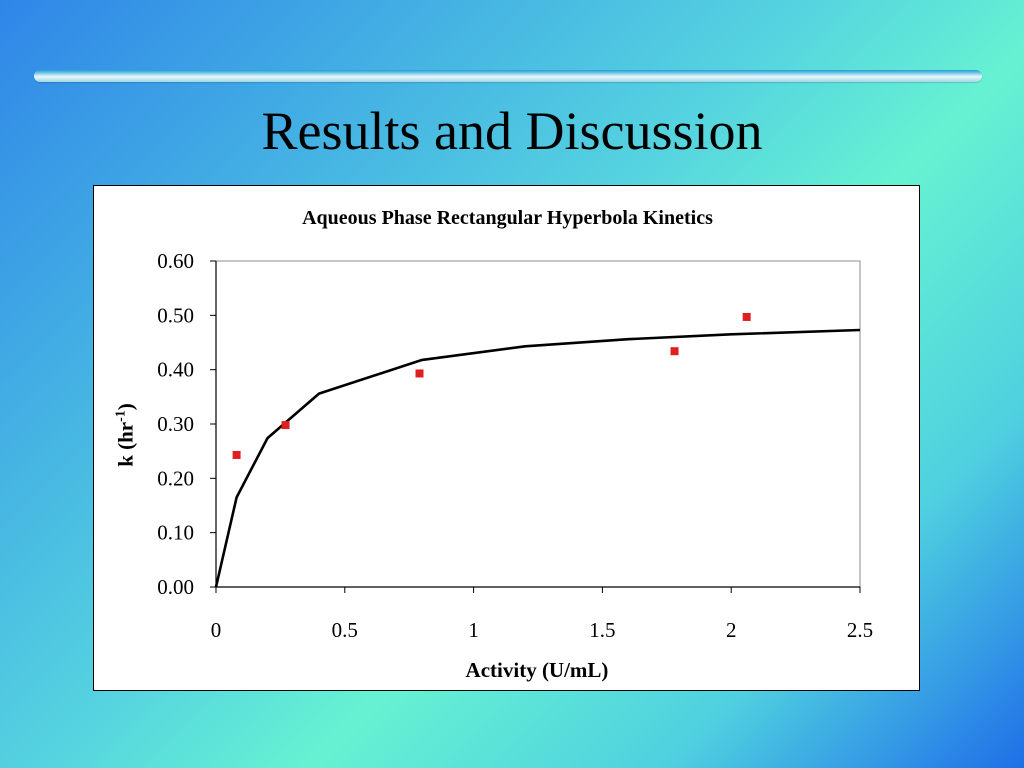 This screenshot has height=768, width=1024. What do you see at coordinates (345, 630) in the screenshot?
I see `x-tick-label: 0.5` at bounding box center [345, 630].